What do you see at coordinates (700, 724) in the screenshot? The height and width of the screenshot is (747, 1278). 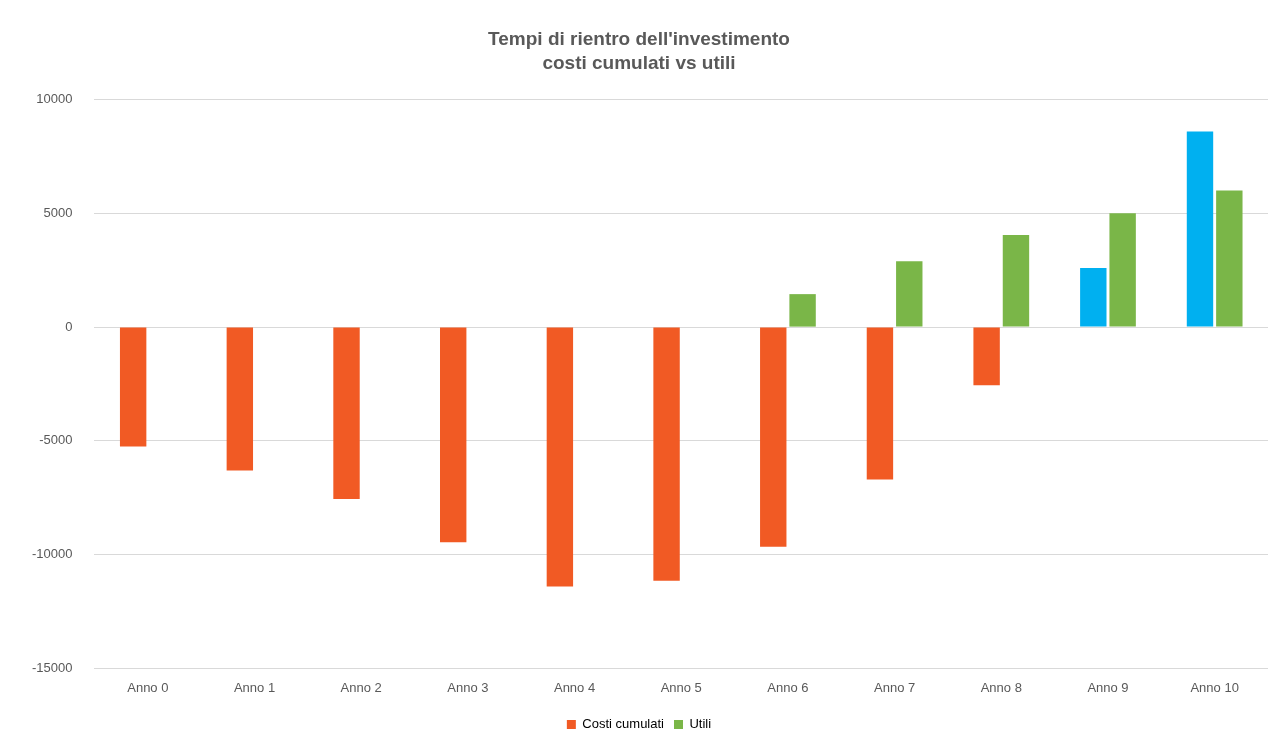 I see `legend-label: Utili` at bounding box center [700, 724].